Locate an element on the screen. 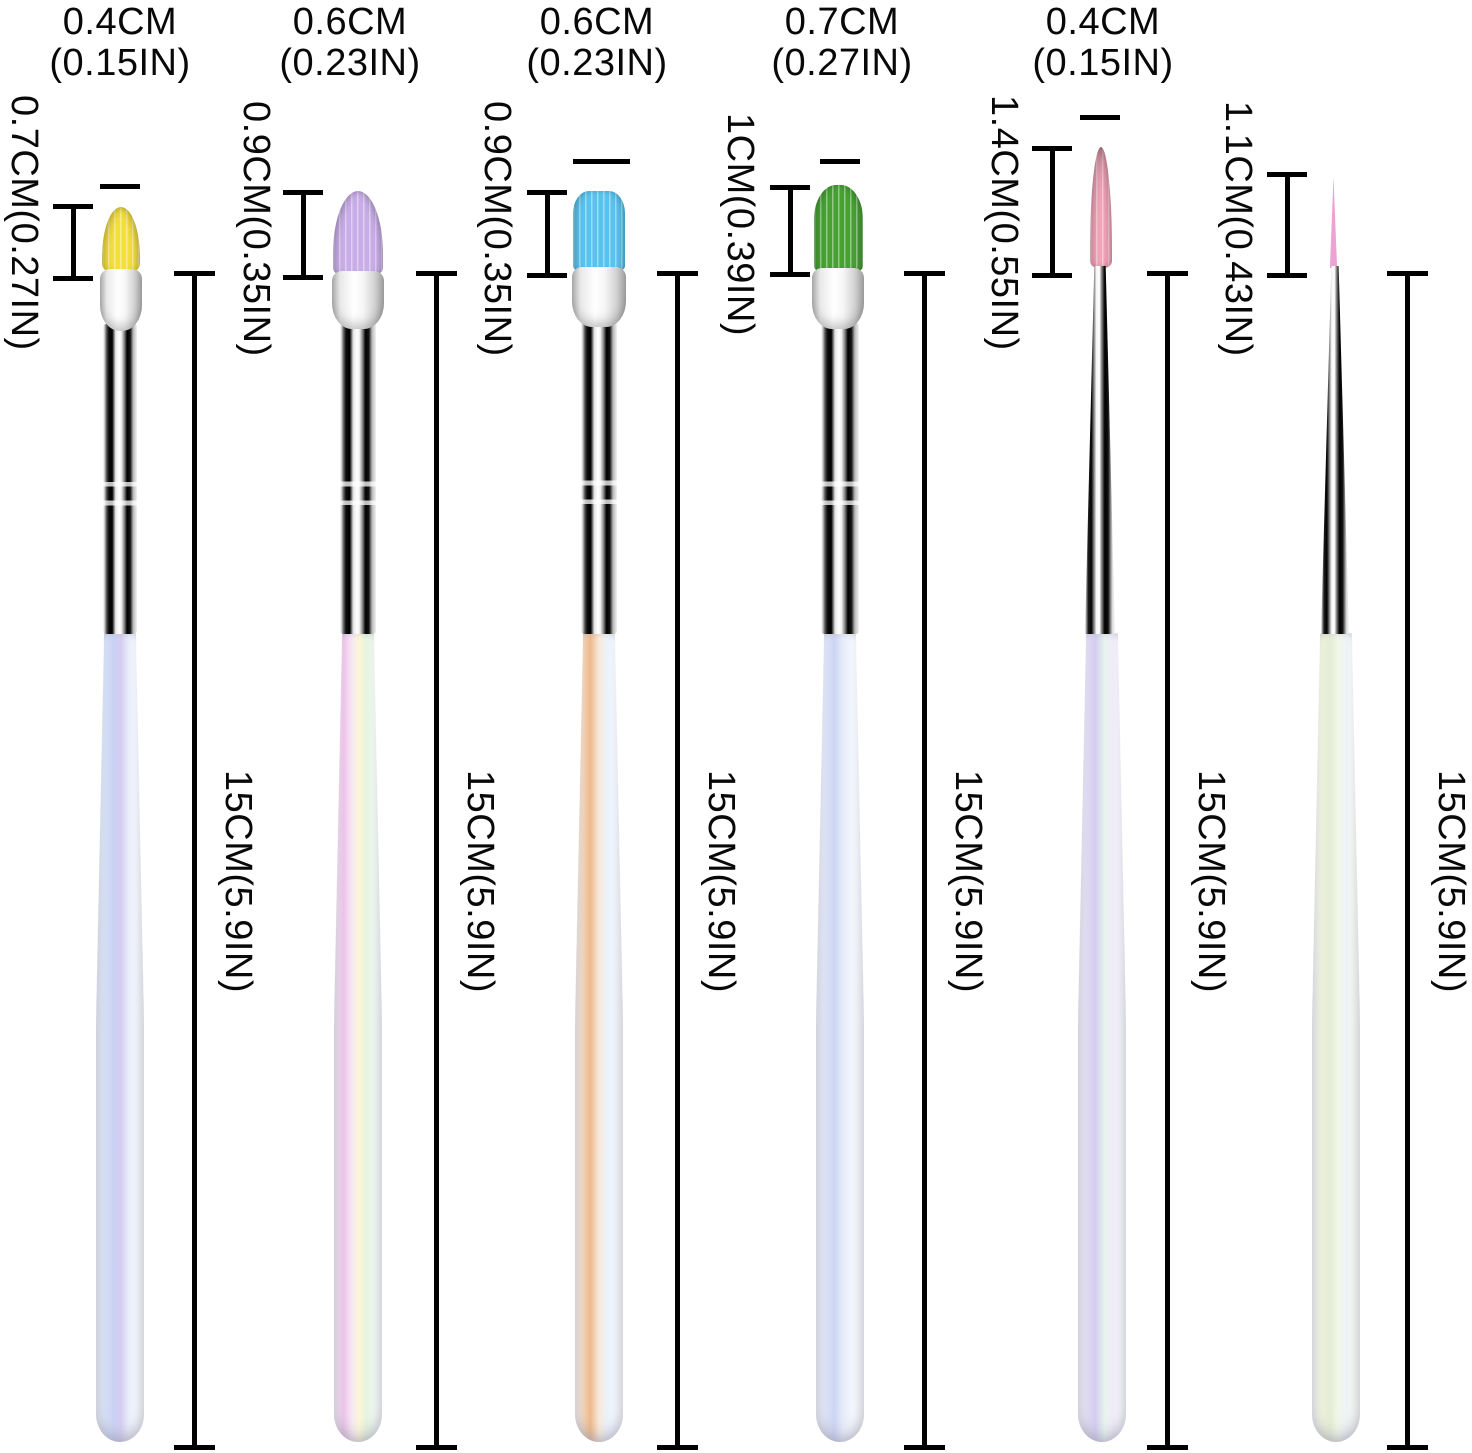 The width and height of the screenshot is (1472, 1453). width-label: 0.7CM (0.27IN) is located at coordinates (842, 43).